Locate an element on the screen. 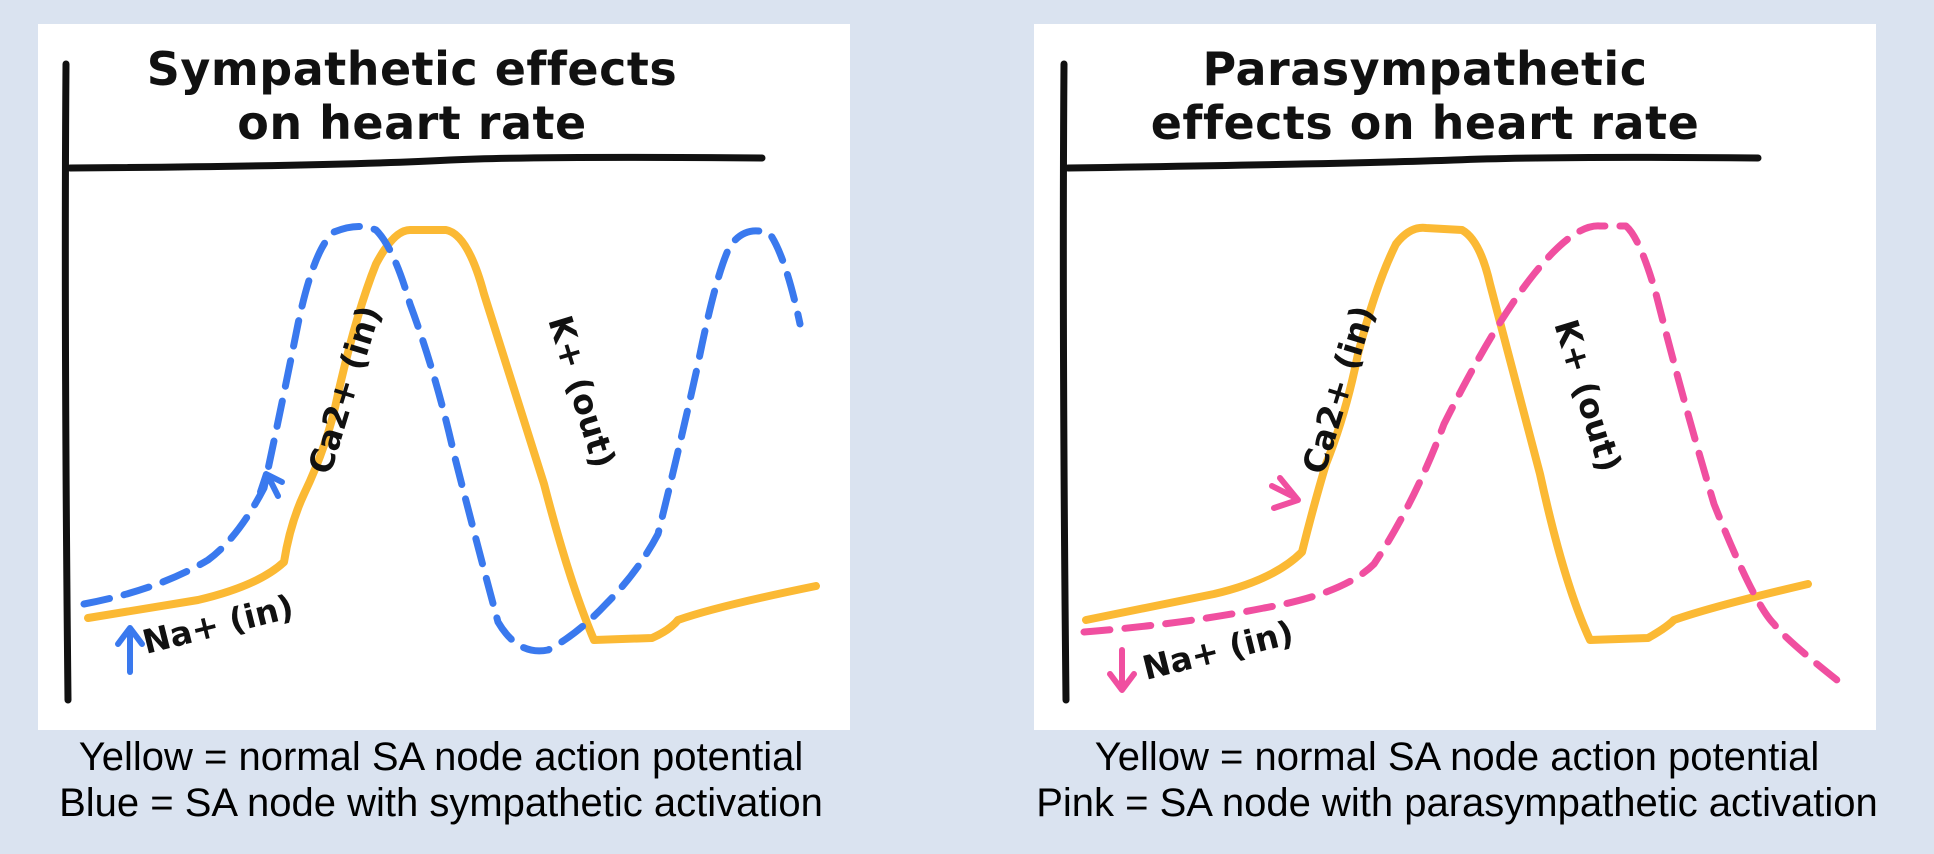 Image resolution: width=1934 pixels, height=854 pixels. parasympathetic-title: Parasympathetic effects on heart rate is located at coordinates (1425, 96).